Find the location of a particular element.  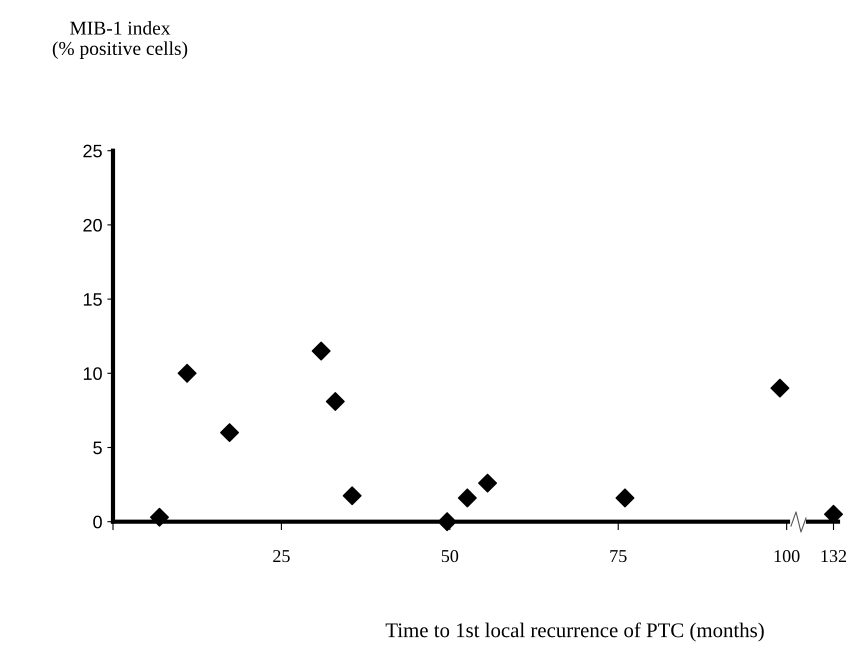

y-tick-label: 5 is located at coordinates (97, 448).